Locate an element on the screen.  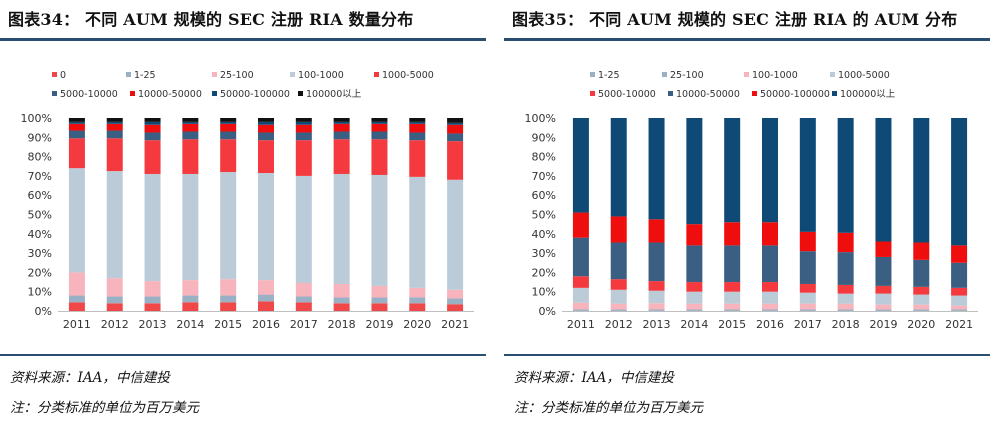
x-tick-label: 2014 is located at coordinates (190, 324).